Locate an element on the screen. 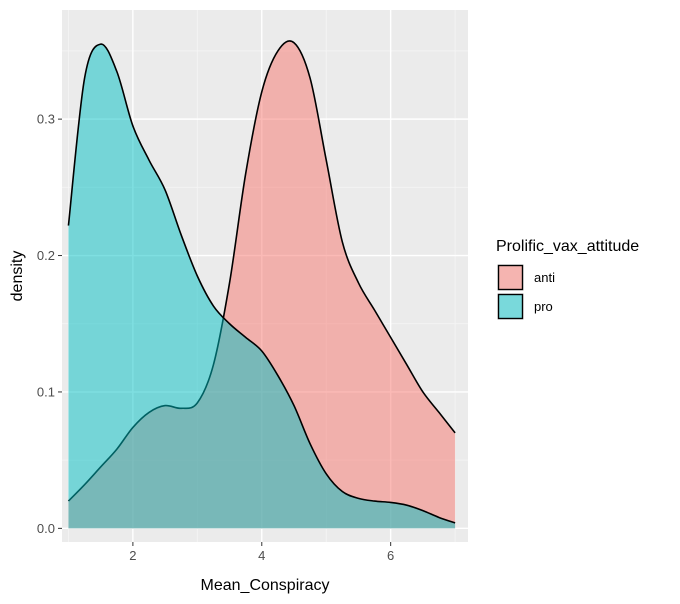  x-axis-title: Mean_Conspiracy is located at coordinates (265, 585).